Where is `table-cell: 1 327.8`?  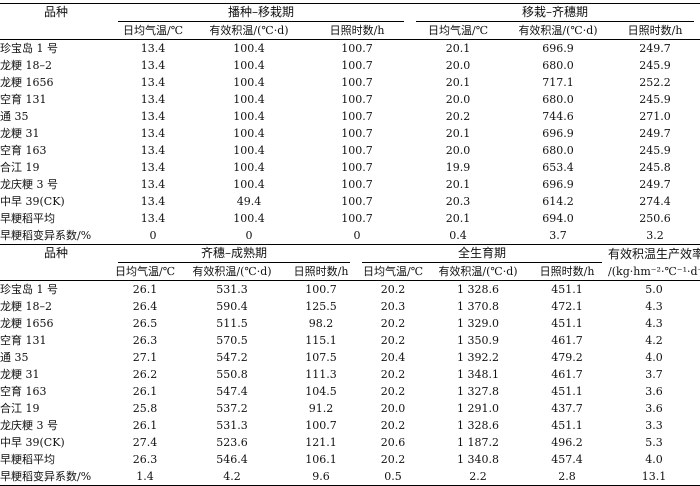 table-cell: 1 327.8 is located at coordinates (478, 391).